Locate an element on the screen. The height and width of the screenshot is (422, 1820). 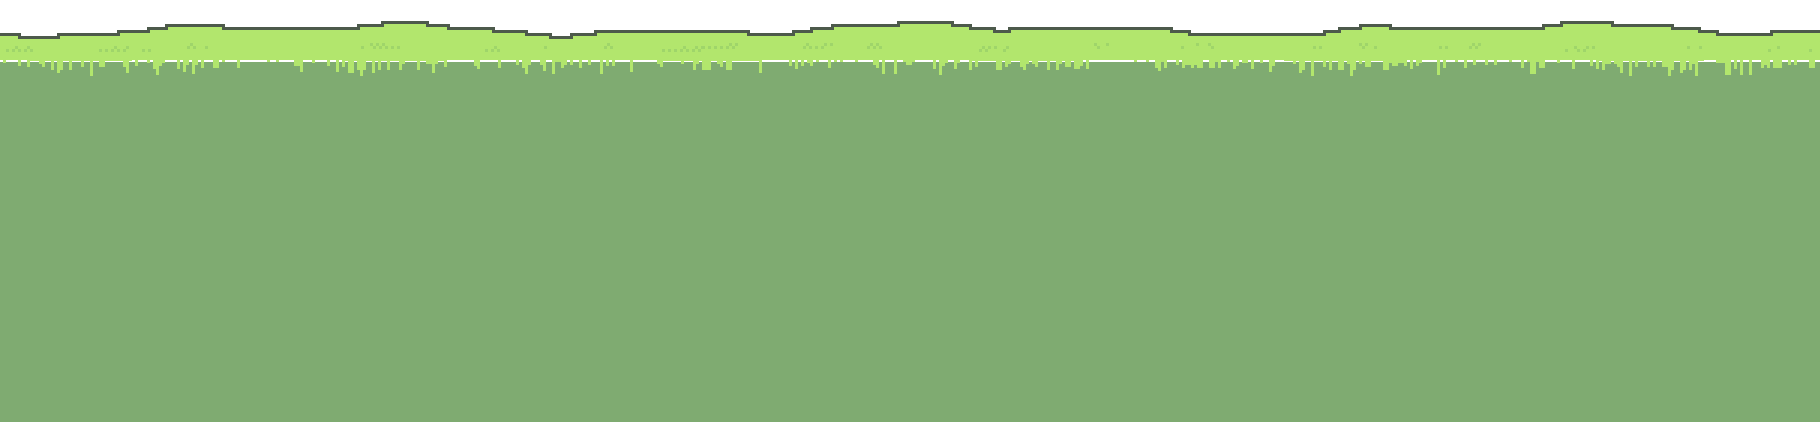
grass-specks is located at coordinates (909, 47).